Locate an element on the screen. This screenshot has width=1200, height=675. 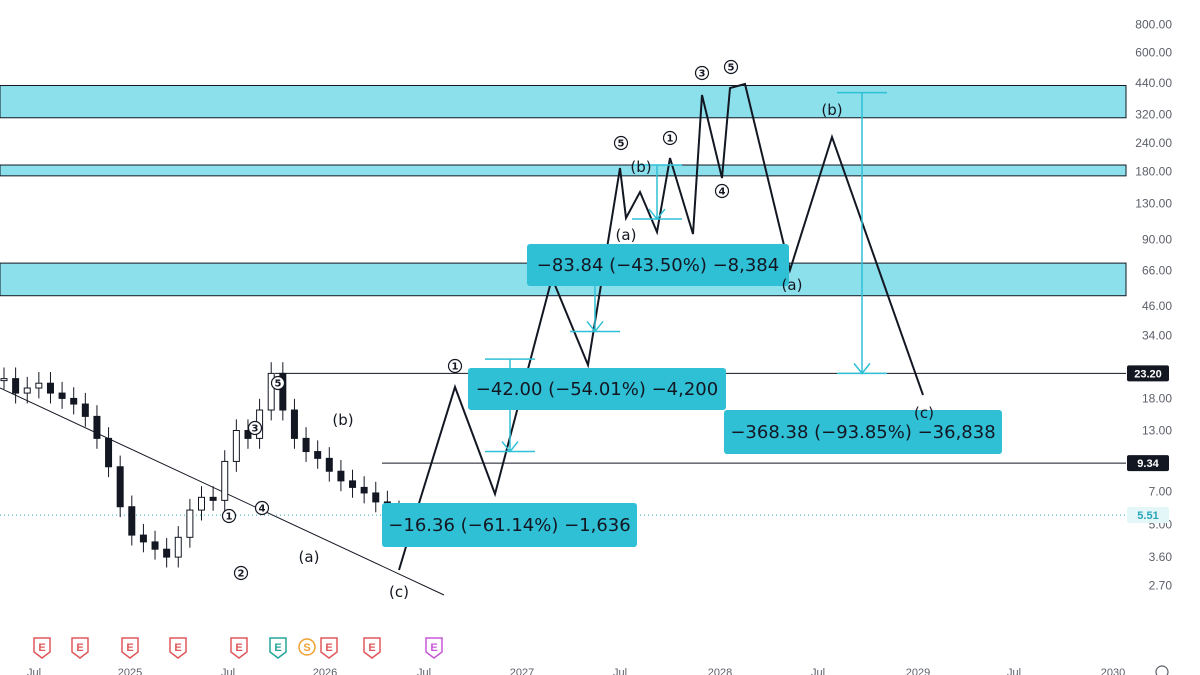
price-tag: 23.20 is located at coordinates (1148, 373).